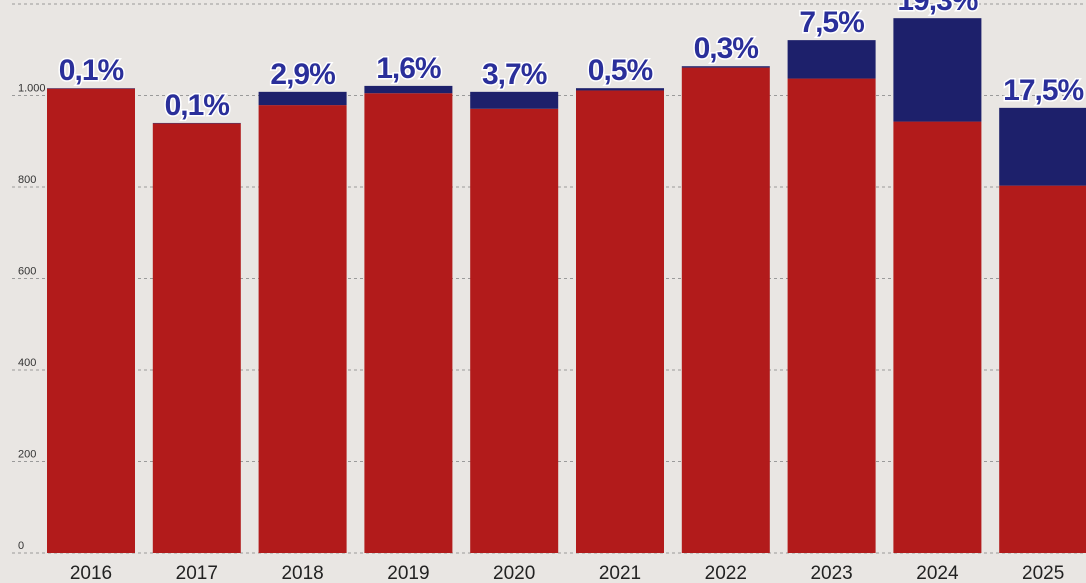 The width and height of the screenshot is (1086, 583). I want to click on y-tick-label: 1200, so click(30, 1).